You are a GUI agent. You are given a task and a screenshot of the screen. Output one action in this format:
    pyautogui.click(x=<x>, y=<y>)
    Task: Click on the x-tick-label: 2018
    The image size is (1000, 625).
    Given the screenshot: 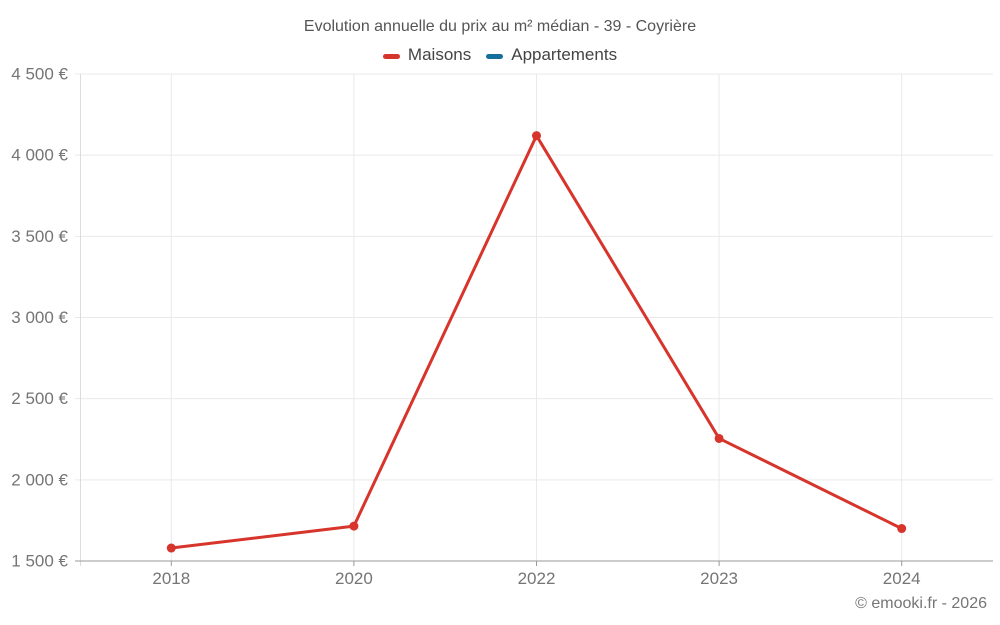 What is the action you would take?
    pyautogui.click(x=171, y=578)
    